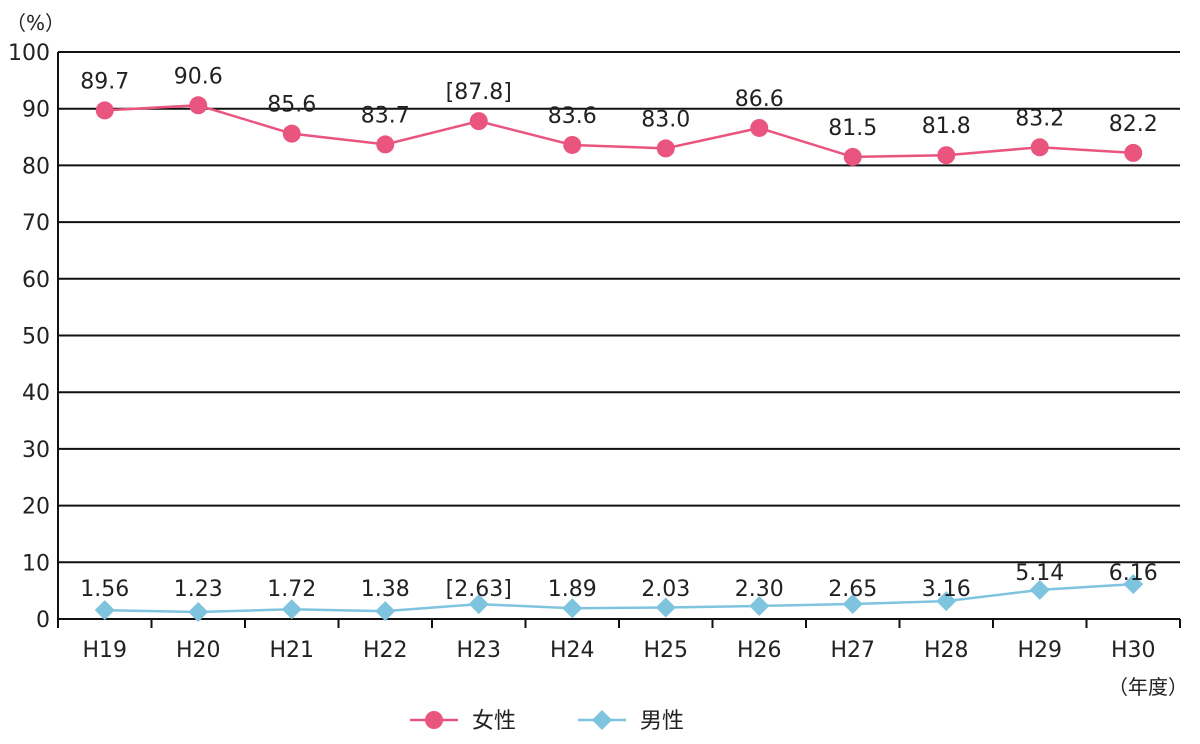 This screenshot has height=744, width=1200. I want to click on x-tick-label: H26, so click(759, 650).